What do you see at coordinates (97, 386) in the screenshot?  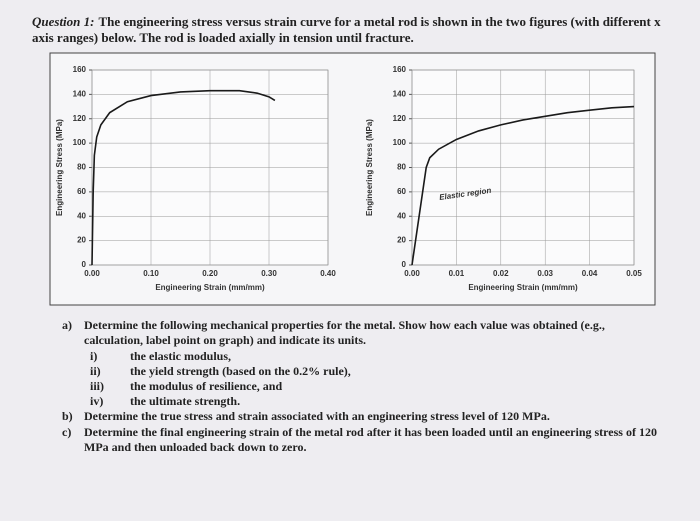 I see `sub-item-label: iii)` at bounding box center [97, 386].